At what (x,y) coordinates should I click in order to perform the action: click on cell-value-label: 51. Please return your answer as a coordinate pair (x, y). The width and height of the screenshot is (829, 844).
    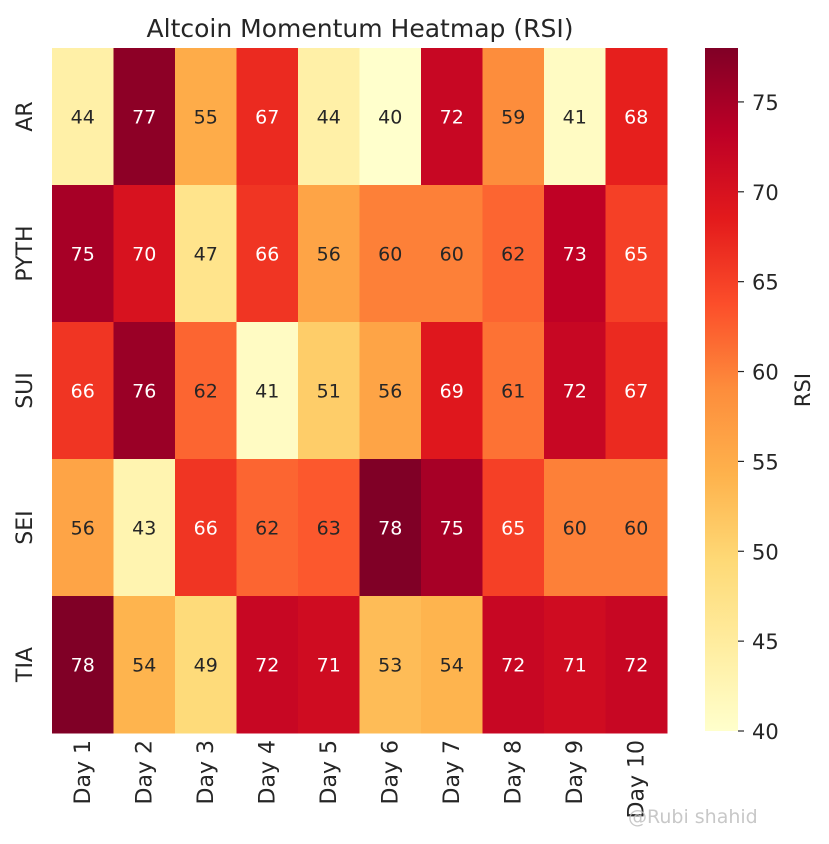
    Looking at the image, I should click on (329, 392).